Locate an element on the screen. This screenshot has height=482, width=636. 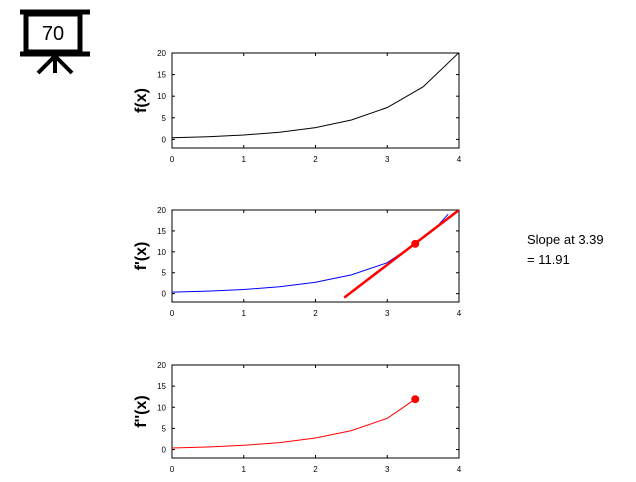
y-axis-label: f(x) is located at coordinates (141, 100).